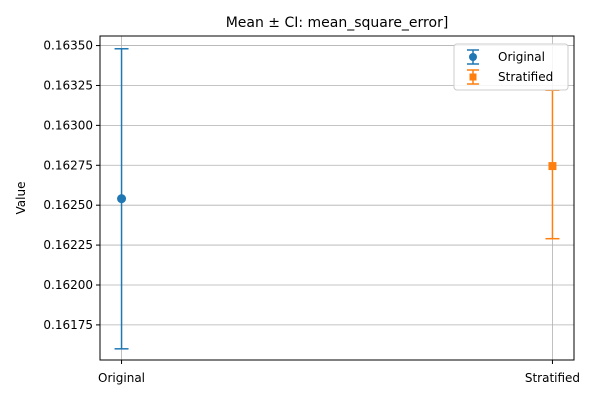 This screenshot has height=400, width=600. I want to click on y-axis-label: Value, so click(21, 198).